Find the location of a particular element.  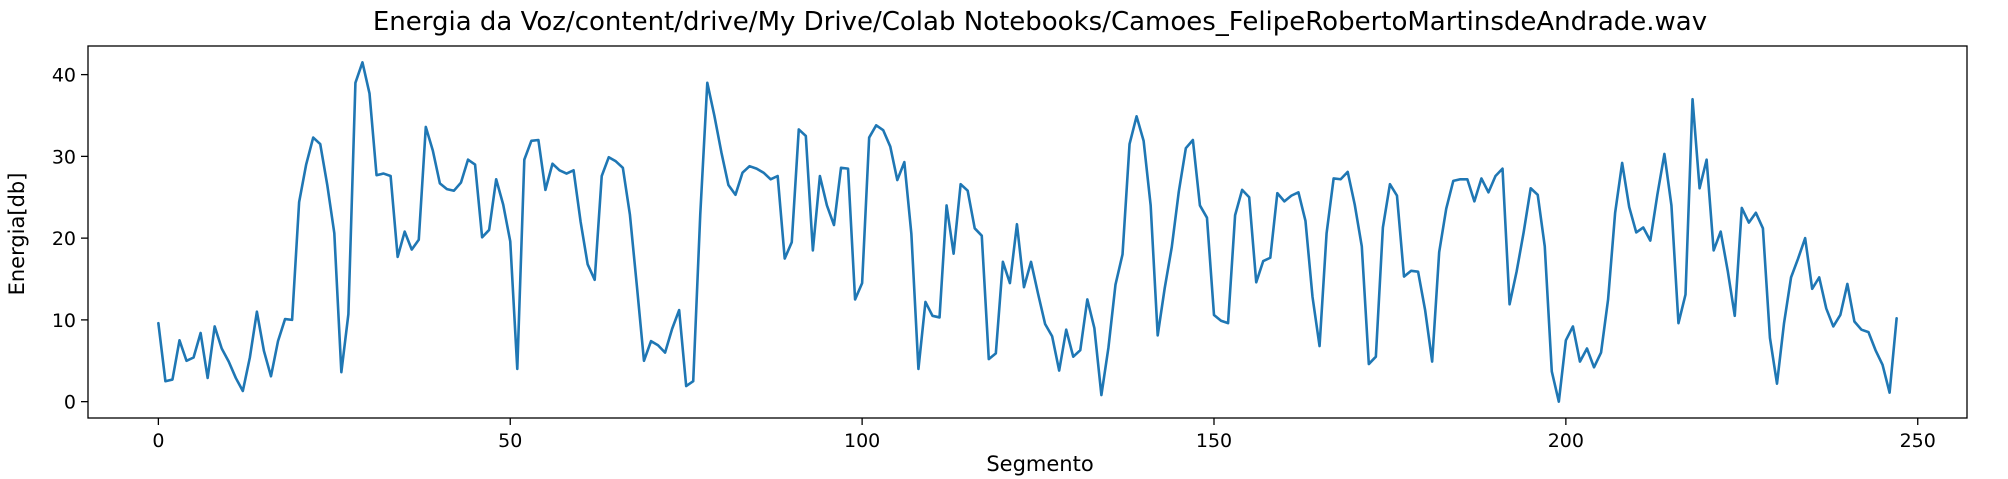

y-tick-label: 10 is located at coordinates (64, 321).